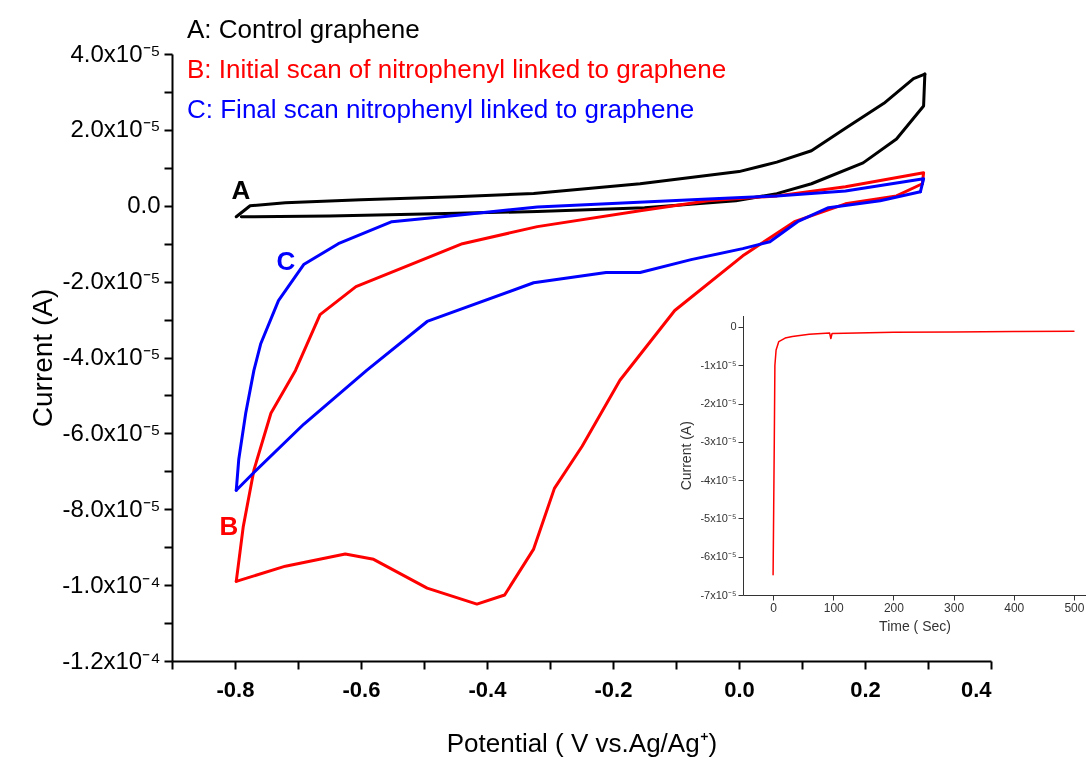 The height and width of the screenshot is (764, 1086). What do you see at coordinates (303, 29) in the screenshot?
I see `text: A: Control graphene` at bounding box center [303, 29].